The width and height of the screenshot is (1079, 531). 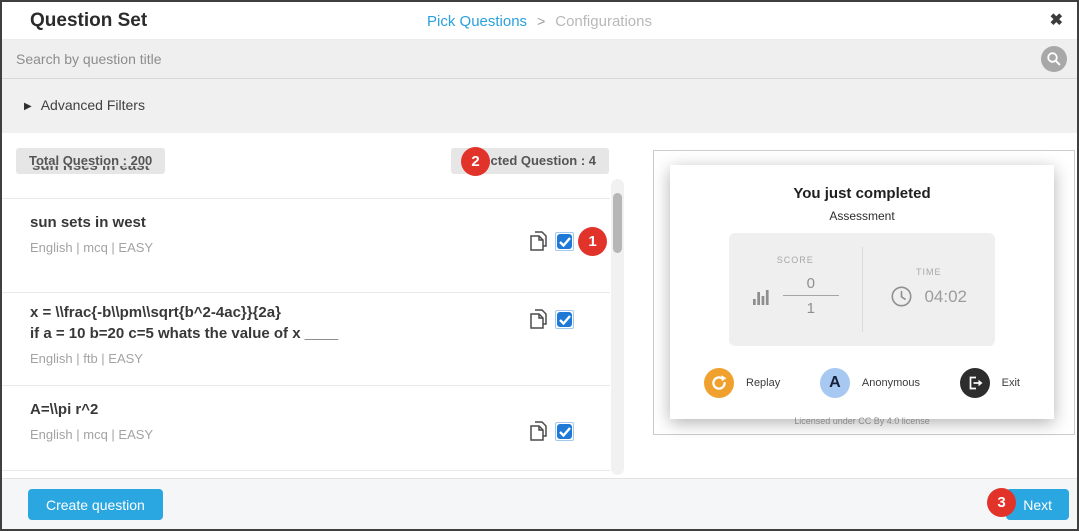 I want to click on time-section: TIME 04:02, so click(x=929, y=289).